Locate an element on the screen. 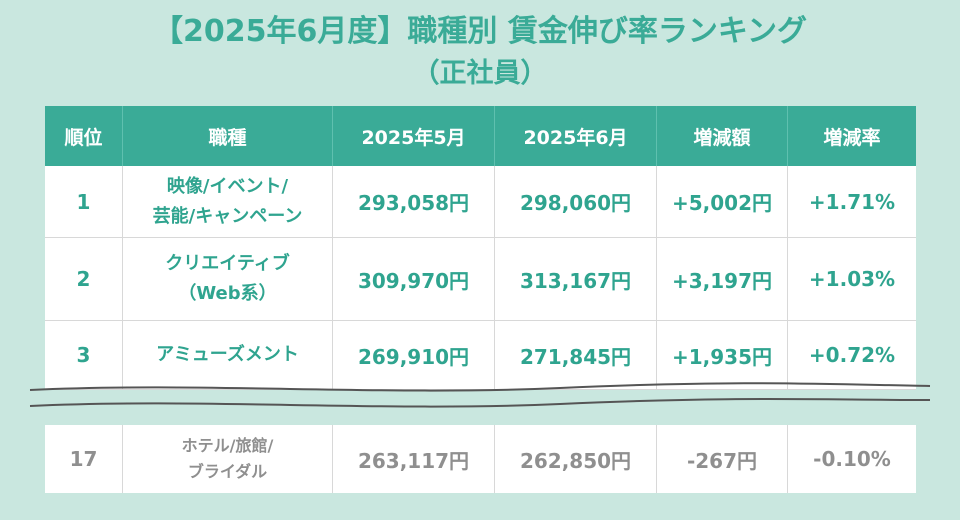 The width and height of the screenshot is (960, 520). may-wage-cell: 309,970円 is located at coordinates (414, 279).